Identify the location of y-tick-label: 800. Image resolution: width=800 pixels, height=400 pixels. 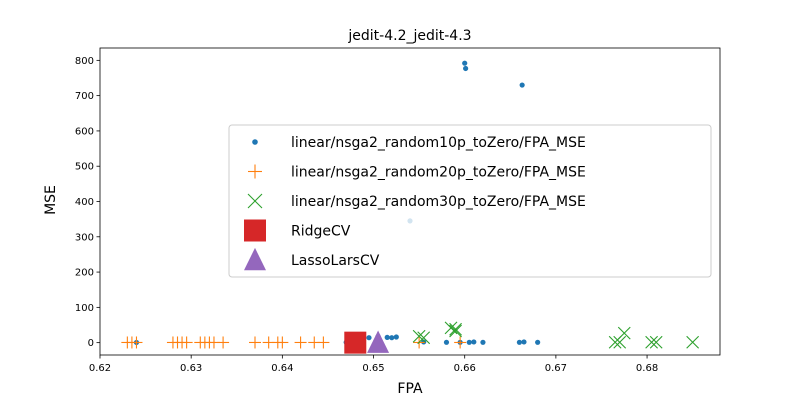
(84, 61).